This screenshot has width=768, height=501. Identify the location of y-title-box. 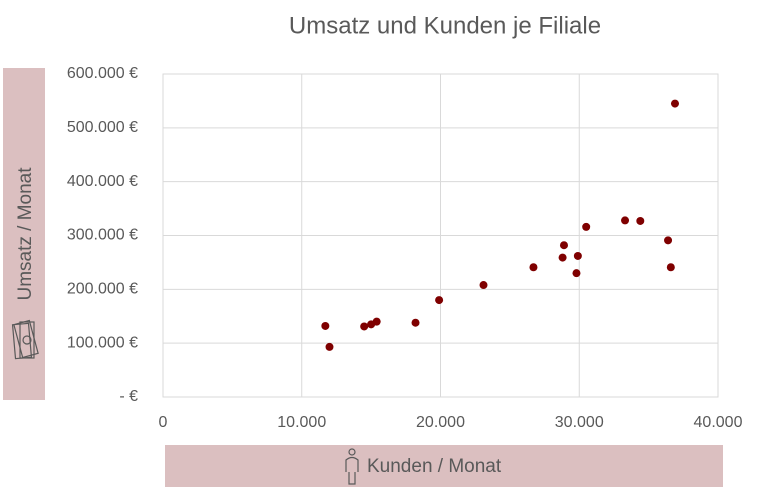
(24, 234).